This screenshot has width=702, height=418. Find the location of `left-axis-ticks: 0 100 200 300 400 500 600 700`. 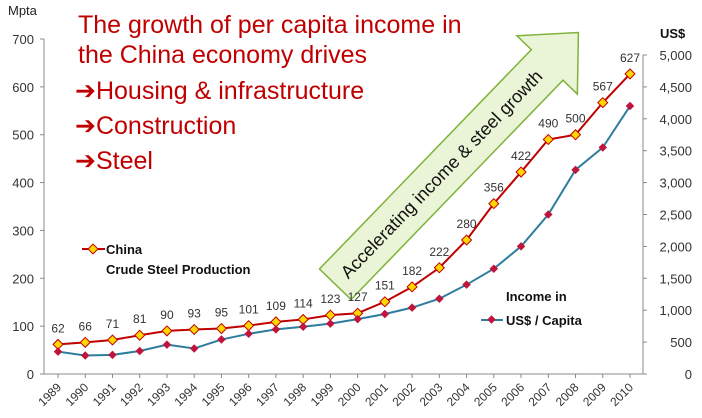

left-axis-ticks: 0 100 200 300 400 500 600 700 is located at coordinates (28, 207).